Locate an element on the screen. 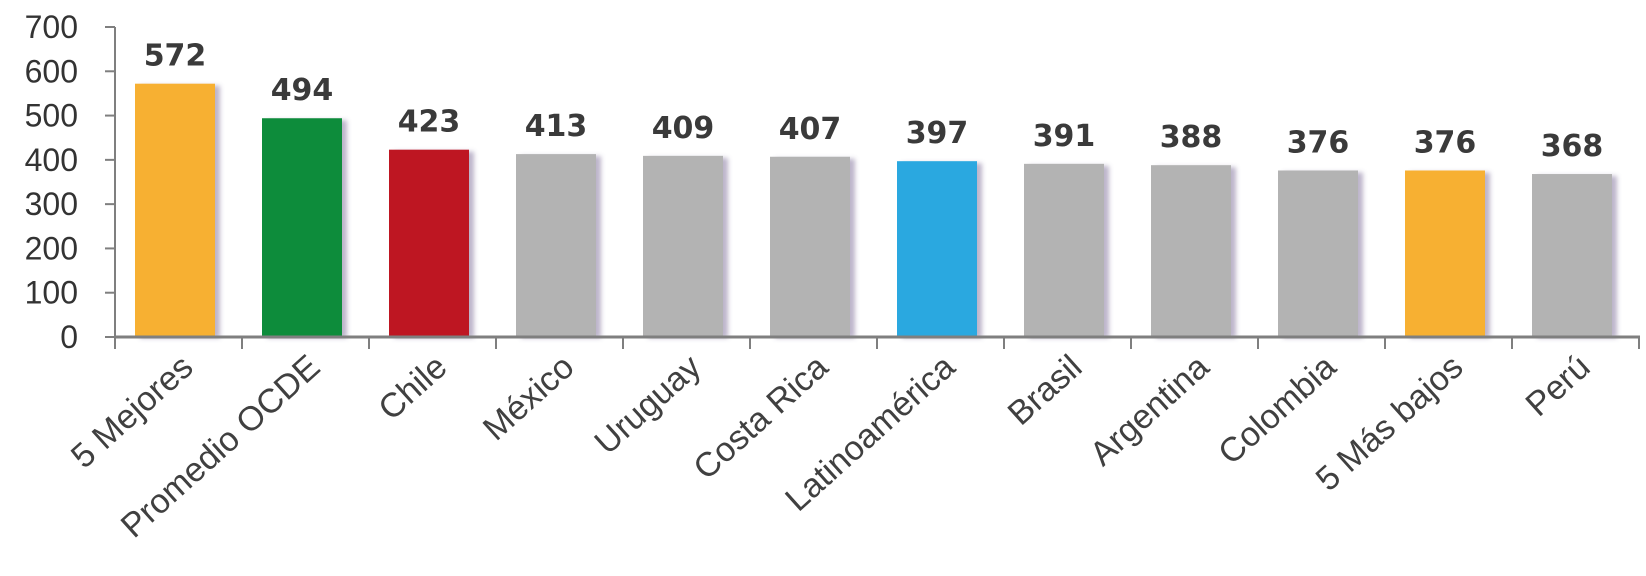 The width and height of the screenshot is (1646, 576). bar-5-m-s-bajos is located at coordinates (1445, 253).